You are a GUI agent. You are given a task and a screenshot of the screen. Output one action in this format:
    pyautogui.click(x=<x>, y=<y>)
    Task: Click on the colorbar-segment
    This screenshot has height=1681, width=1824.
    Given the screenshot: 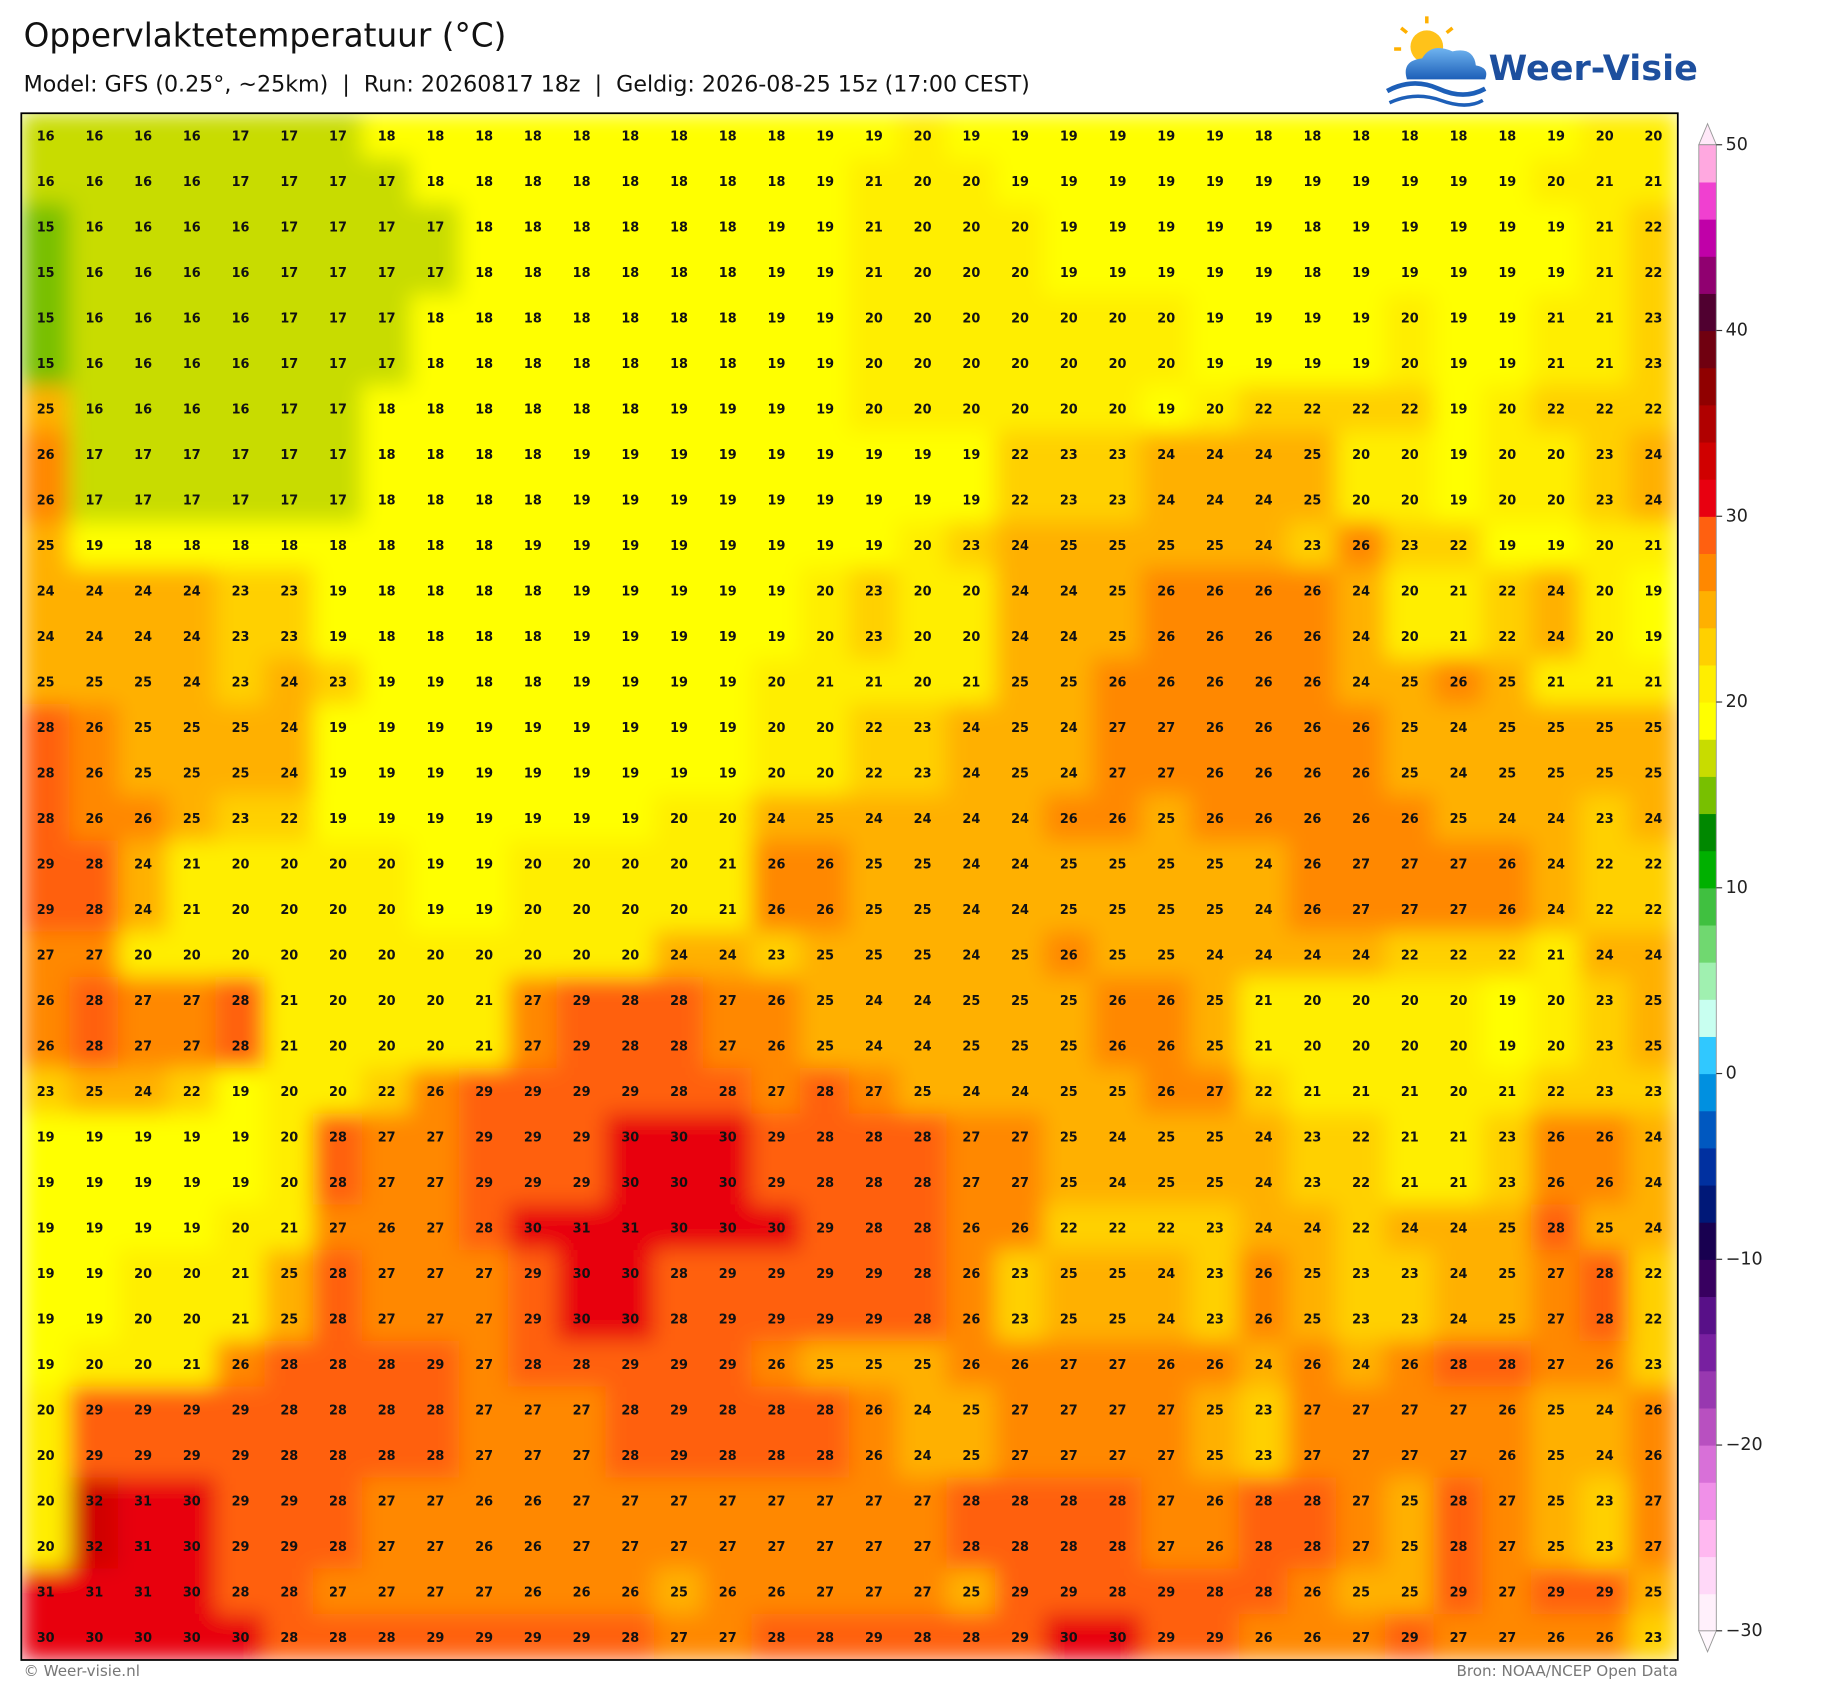 What is the action you would take?
    pyautogui.click(x=1707, y=683)
    